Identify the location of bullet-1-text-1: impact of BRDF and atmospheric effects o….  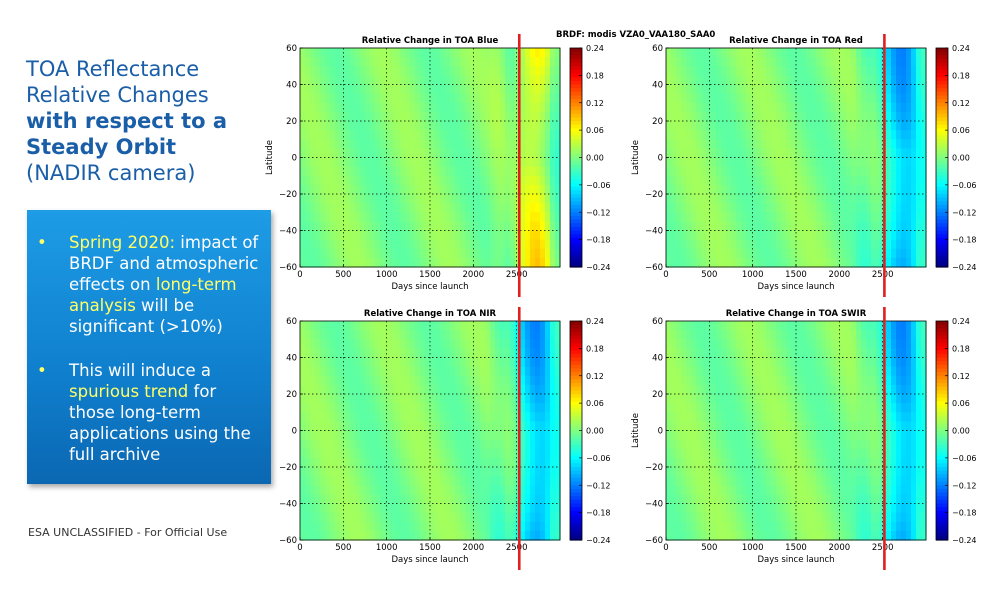
(164, 263).